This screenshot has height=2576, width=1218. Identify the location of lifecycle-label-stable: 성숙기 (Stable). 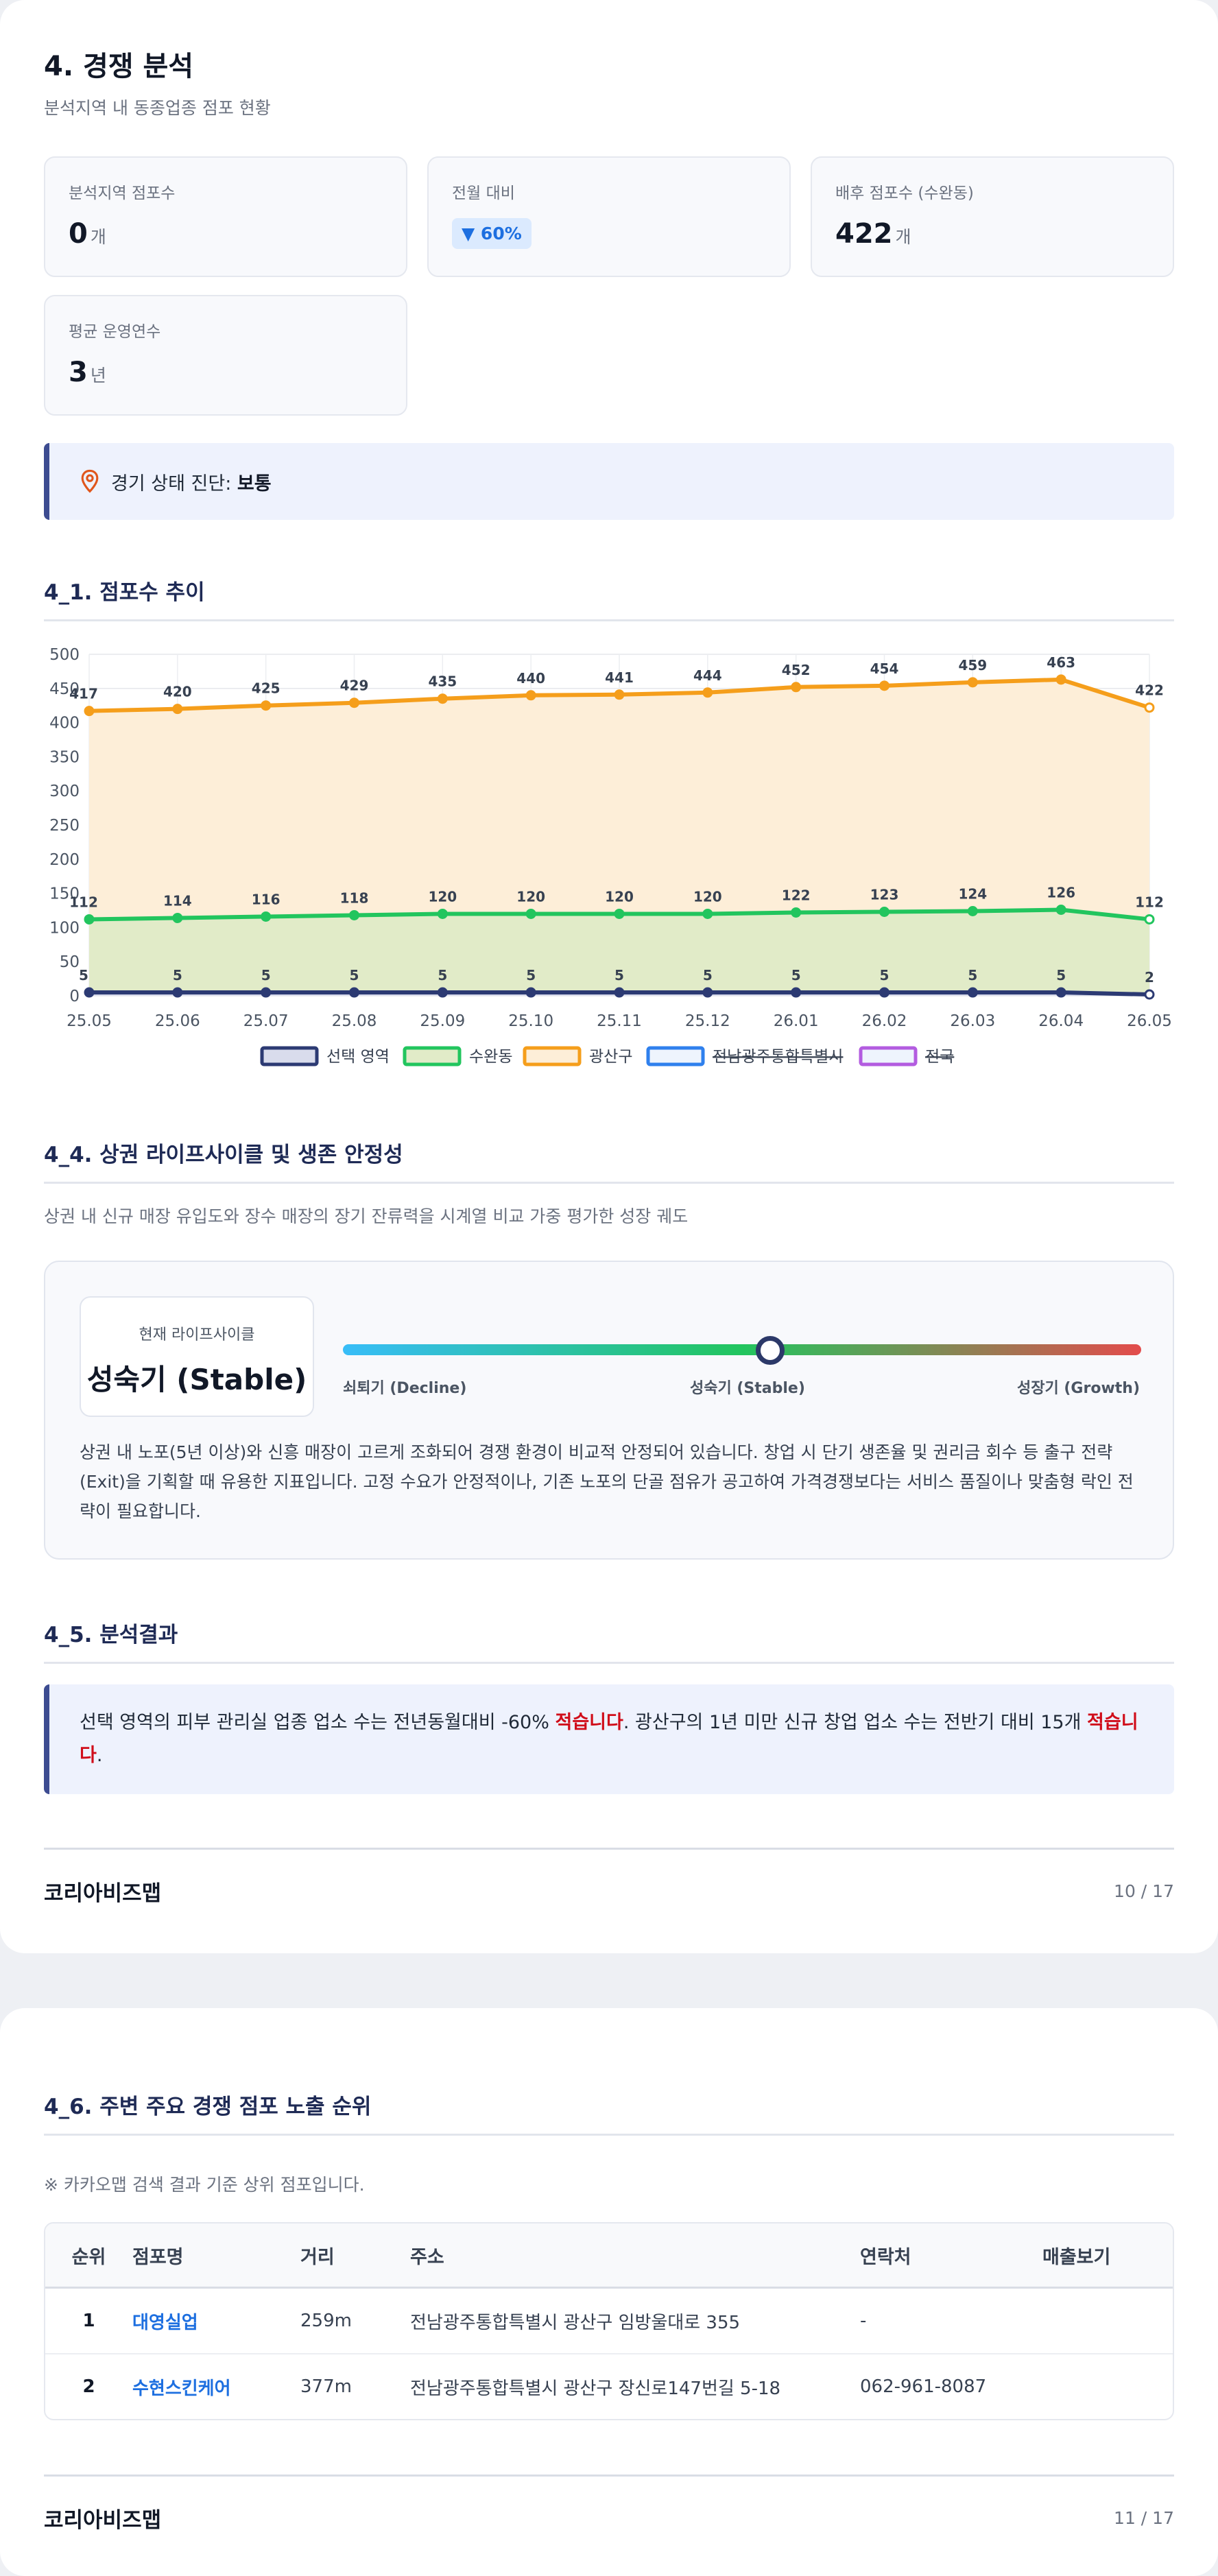
(747, 1388).